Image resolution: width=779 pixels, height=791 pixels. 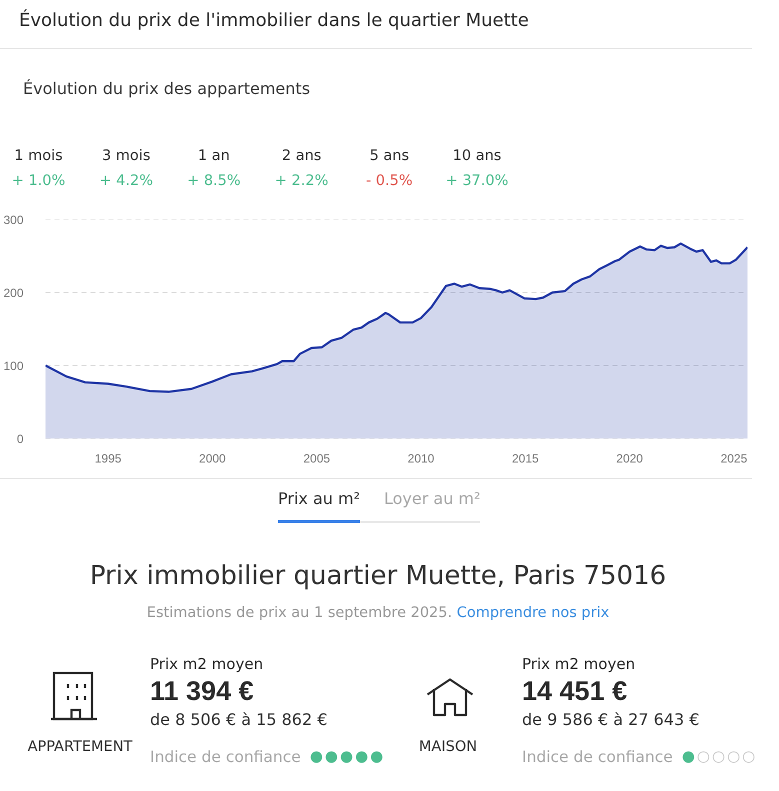 I want to click on x-tick-label: 2010, so click(x=421, y=459).